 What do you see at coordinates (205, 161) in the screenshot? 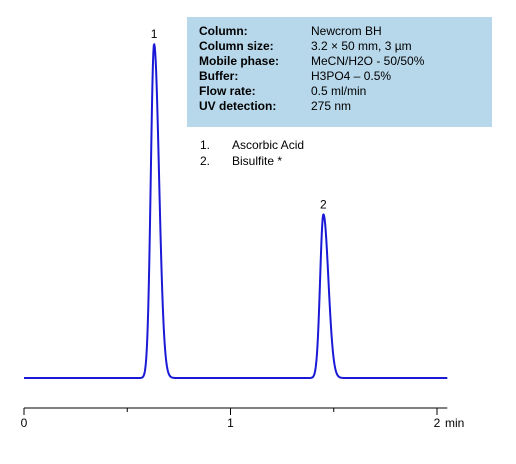
I see `legend-number: 2.` at bounding box center [205, 161].